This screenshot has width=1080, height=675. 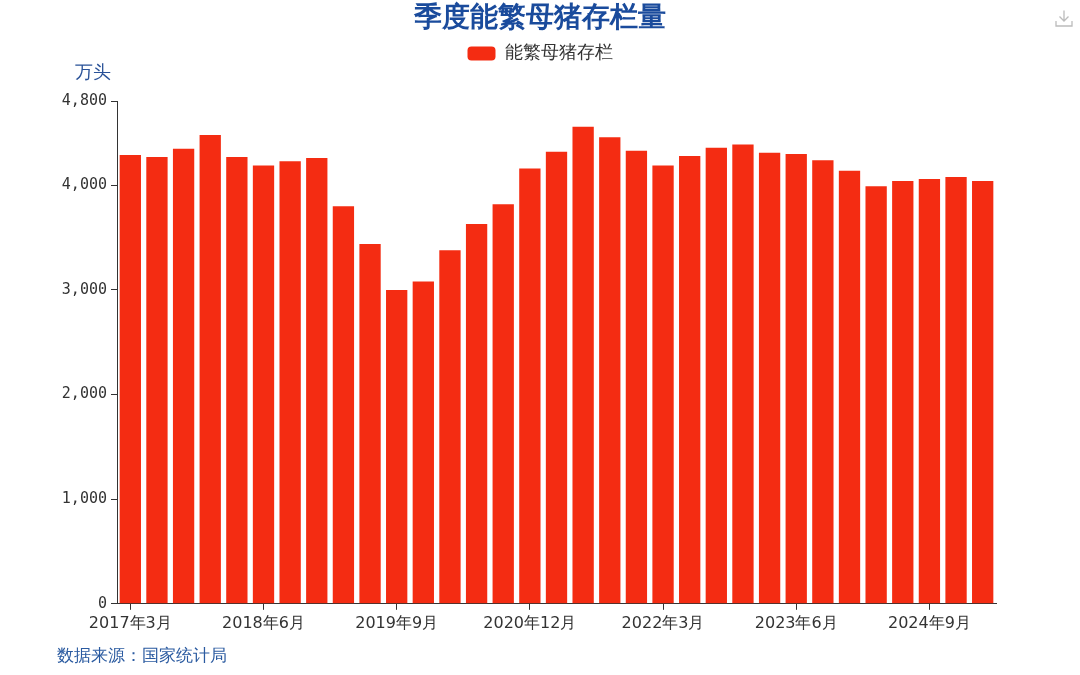 I want to click on y-tick-label: 0, so click(x=102, y=602).